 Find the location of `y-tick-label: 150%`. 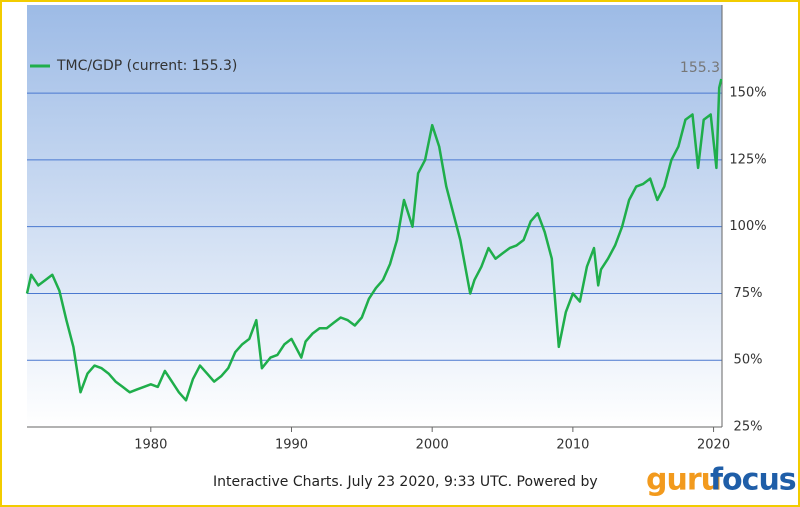

y-tick-label: 150% is located at coordinates (747, 93).